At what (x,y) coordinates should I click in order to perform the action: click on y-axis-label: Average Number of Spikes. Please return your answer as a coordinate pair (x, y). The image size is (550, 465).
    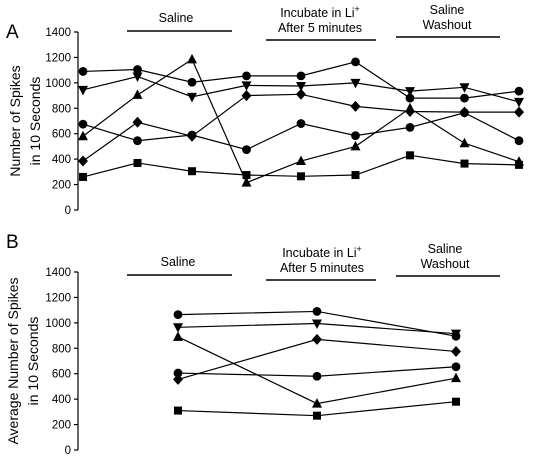
    Looking at the image, I should click on (13, 360).